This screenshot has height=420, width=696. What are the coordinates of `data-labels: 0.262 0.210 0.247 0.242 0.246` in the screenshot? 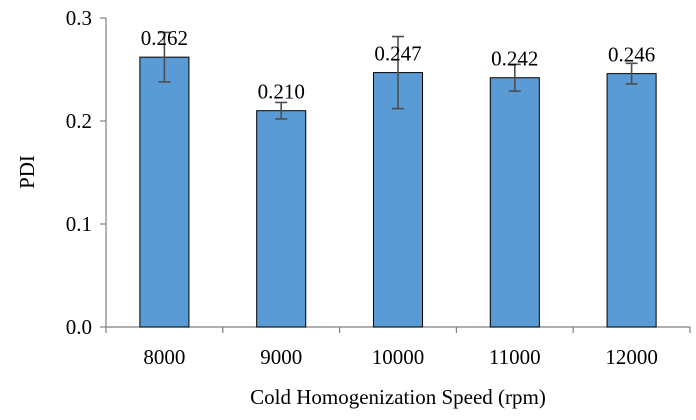 It's located at (398, 65).